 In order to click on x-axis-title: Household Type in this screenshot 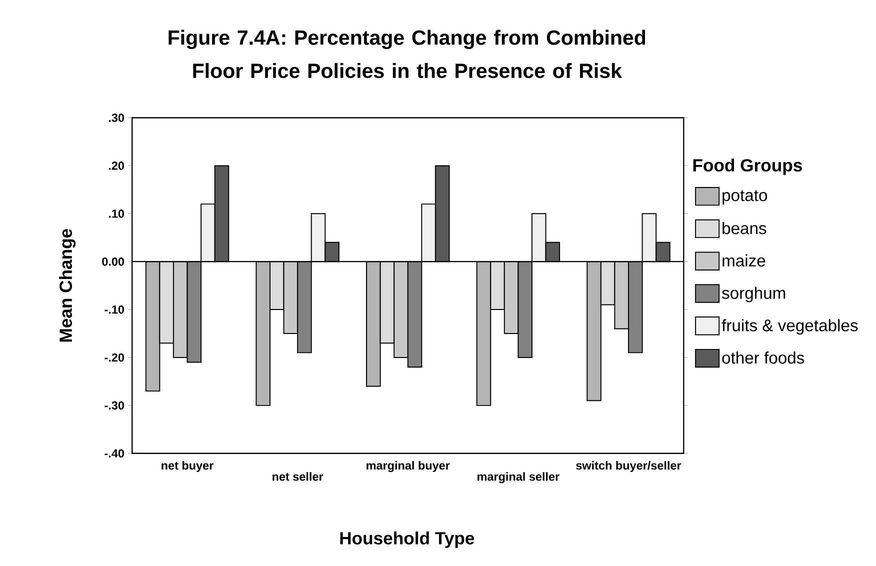, I will do `click(407, 539)`.